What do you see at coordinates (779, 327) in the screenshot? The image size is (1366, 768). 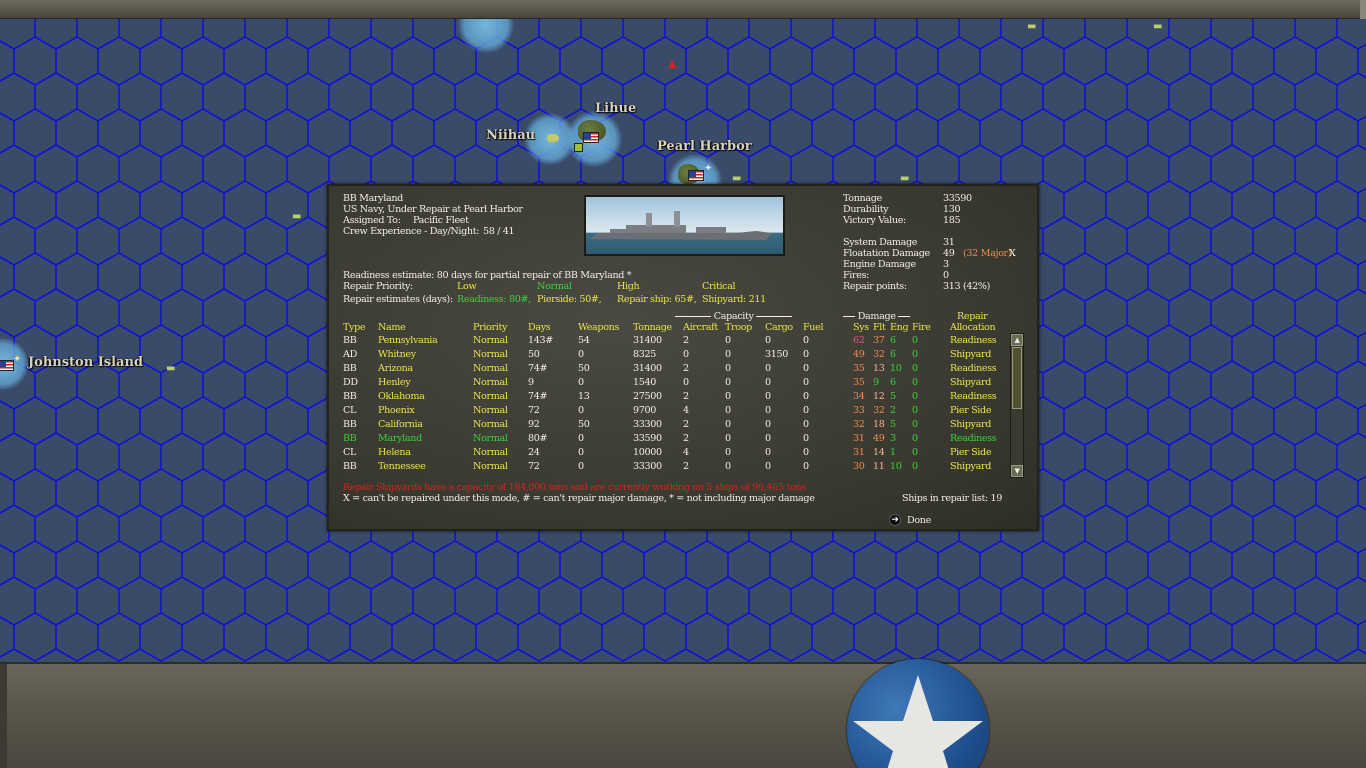 I see `col-cargo: Cargo` at bounding box center [779, 327].